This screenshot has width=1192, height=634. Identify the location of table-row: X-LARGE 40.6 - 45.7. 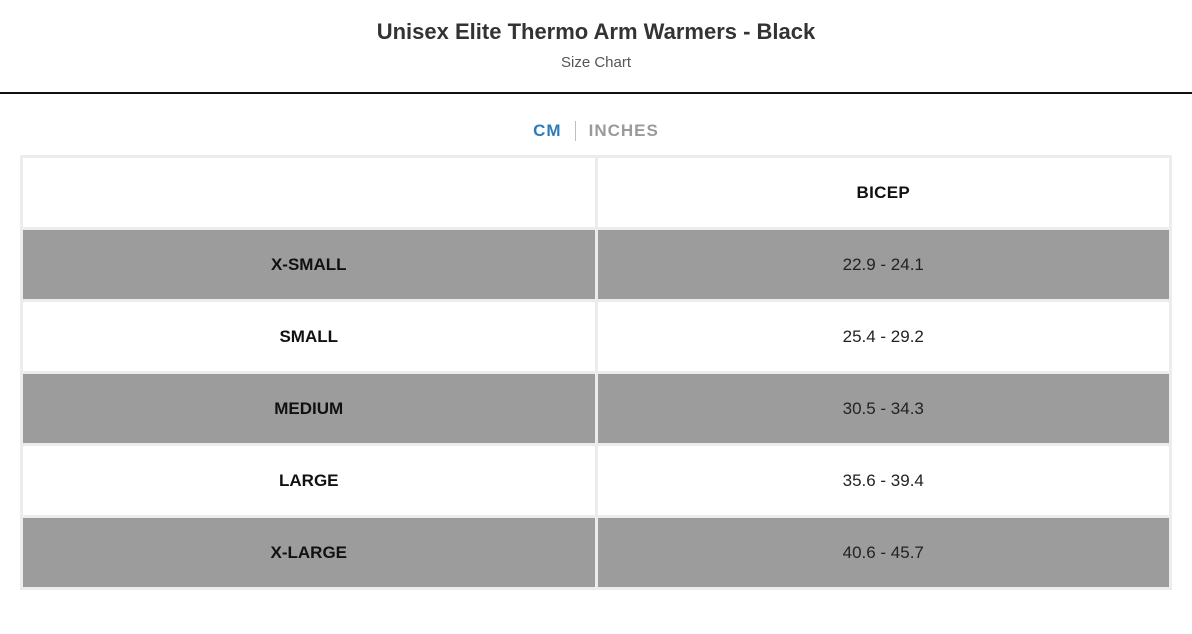
(596, 552).